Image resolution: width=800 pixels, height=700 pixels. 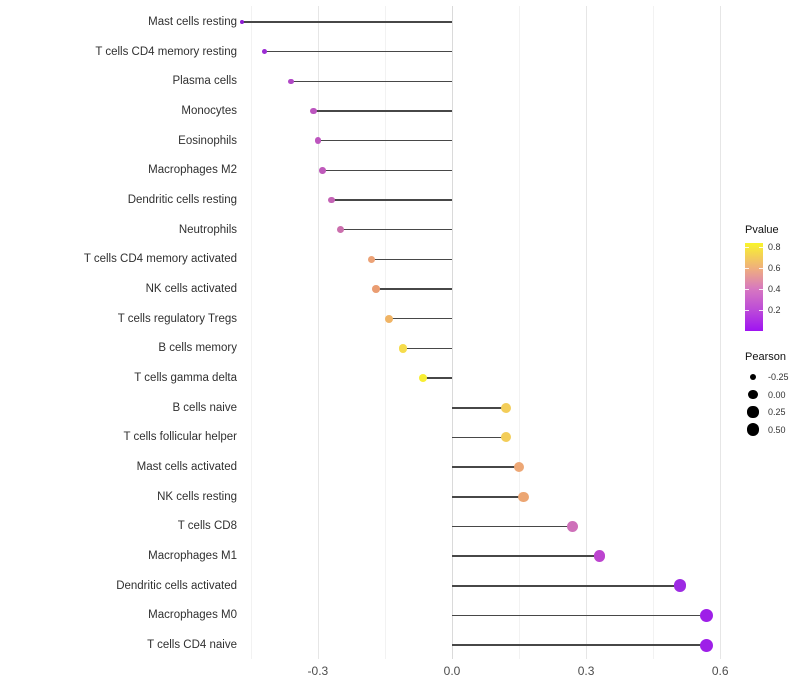 I want to click on category-label: B cells naive, so click(x=204, y=407).